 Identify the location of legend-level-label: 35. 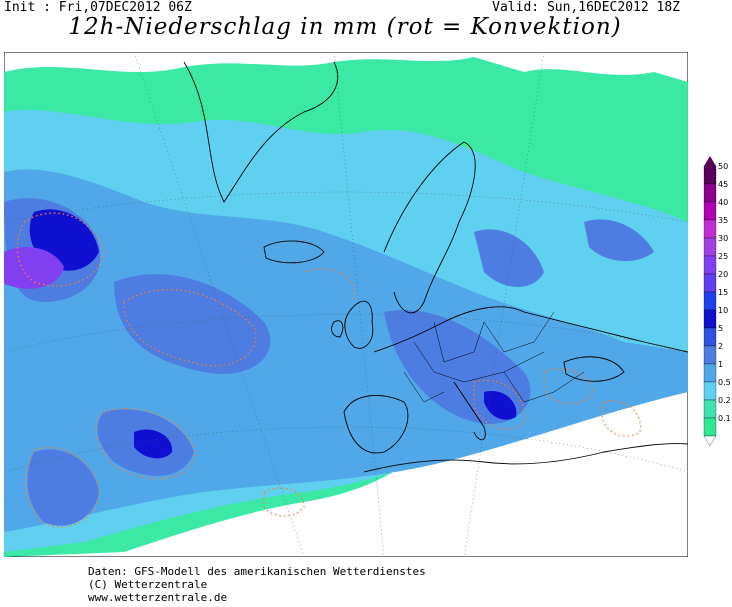
(723, 220).